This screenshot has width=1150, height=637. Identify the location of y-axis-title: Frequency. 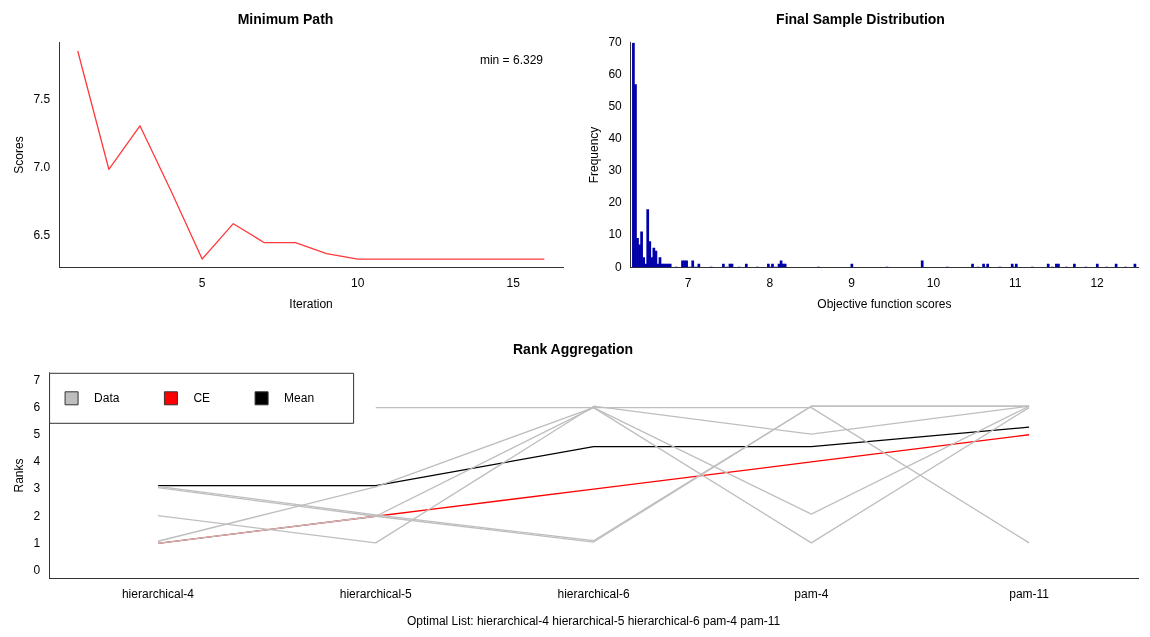
(593, 155).